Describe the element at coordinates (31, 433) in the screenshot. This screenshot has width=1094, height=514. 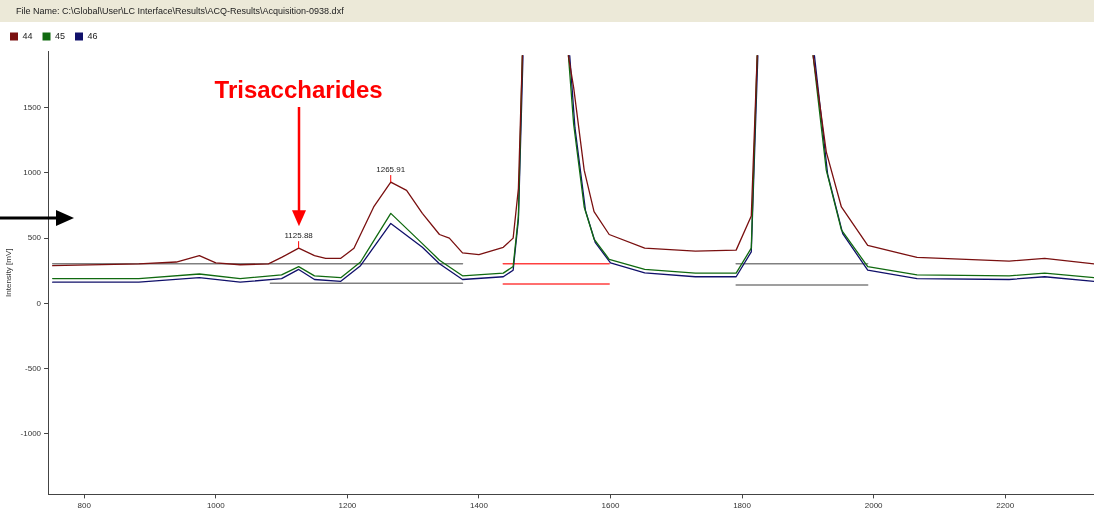
I see `y-tick-label: -1000` at that location.